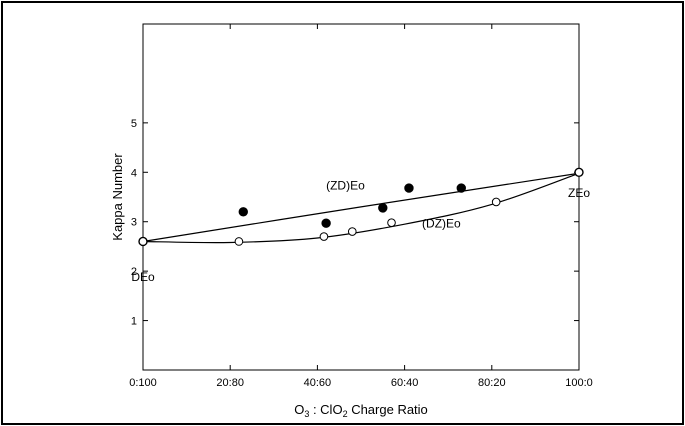  I want to click on y-tick-labels: 1 2 3 4 5, so click(134, 223).